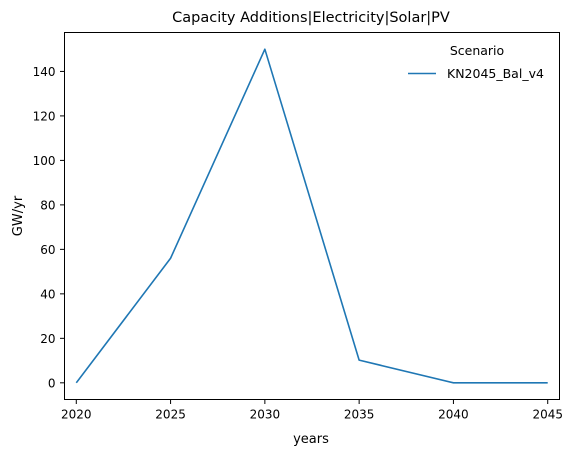 The width and height of the screenshot is (569, 460). Describe the element at coordinates (76, 415) in the screenshot. I see `x-tick-label: 2020` at that location.